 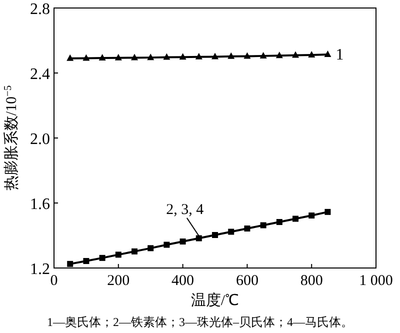 I want to click on x-tick-label: 600, so click(x=247, y=281).